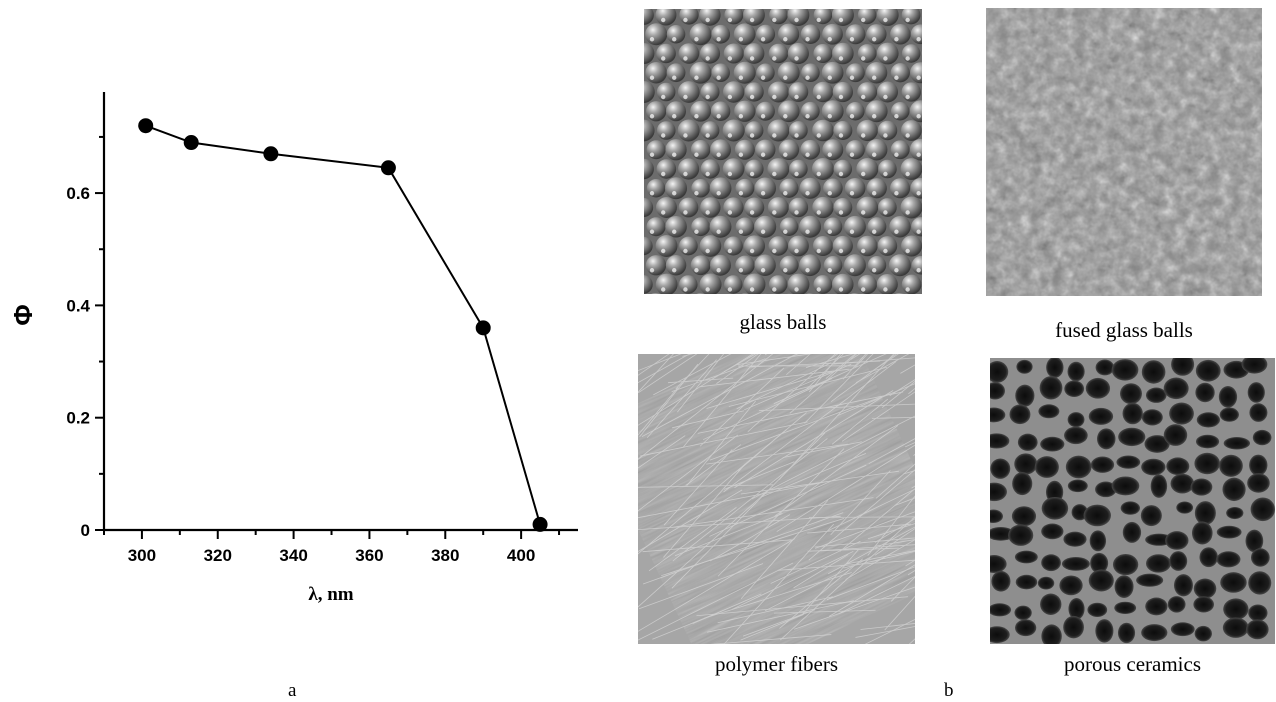  I want to click on caption-glass-balls: glass balls, so click(783, 322).